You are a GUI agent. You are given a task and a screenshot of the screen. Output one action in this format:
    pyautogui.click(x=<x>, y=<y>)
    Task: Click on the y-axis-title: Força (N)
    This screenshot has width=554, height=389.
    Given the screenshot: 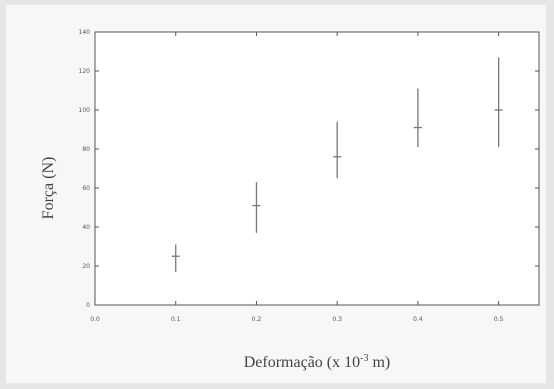 What is the action you would take?
    pyautogui.click(x=48, y=188)
    